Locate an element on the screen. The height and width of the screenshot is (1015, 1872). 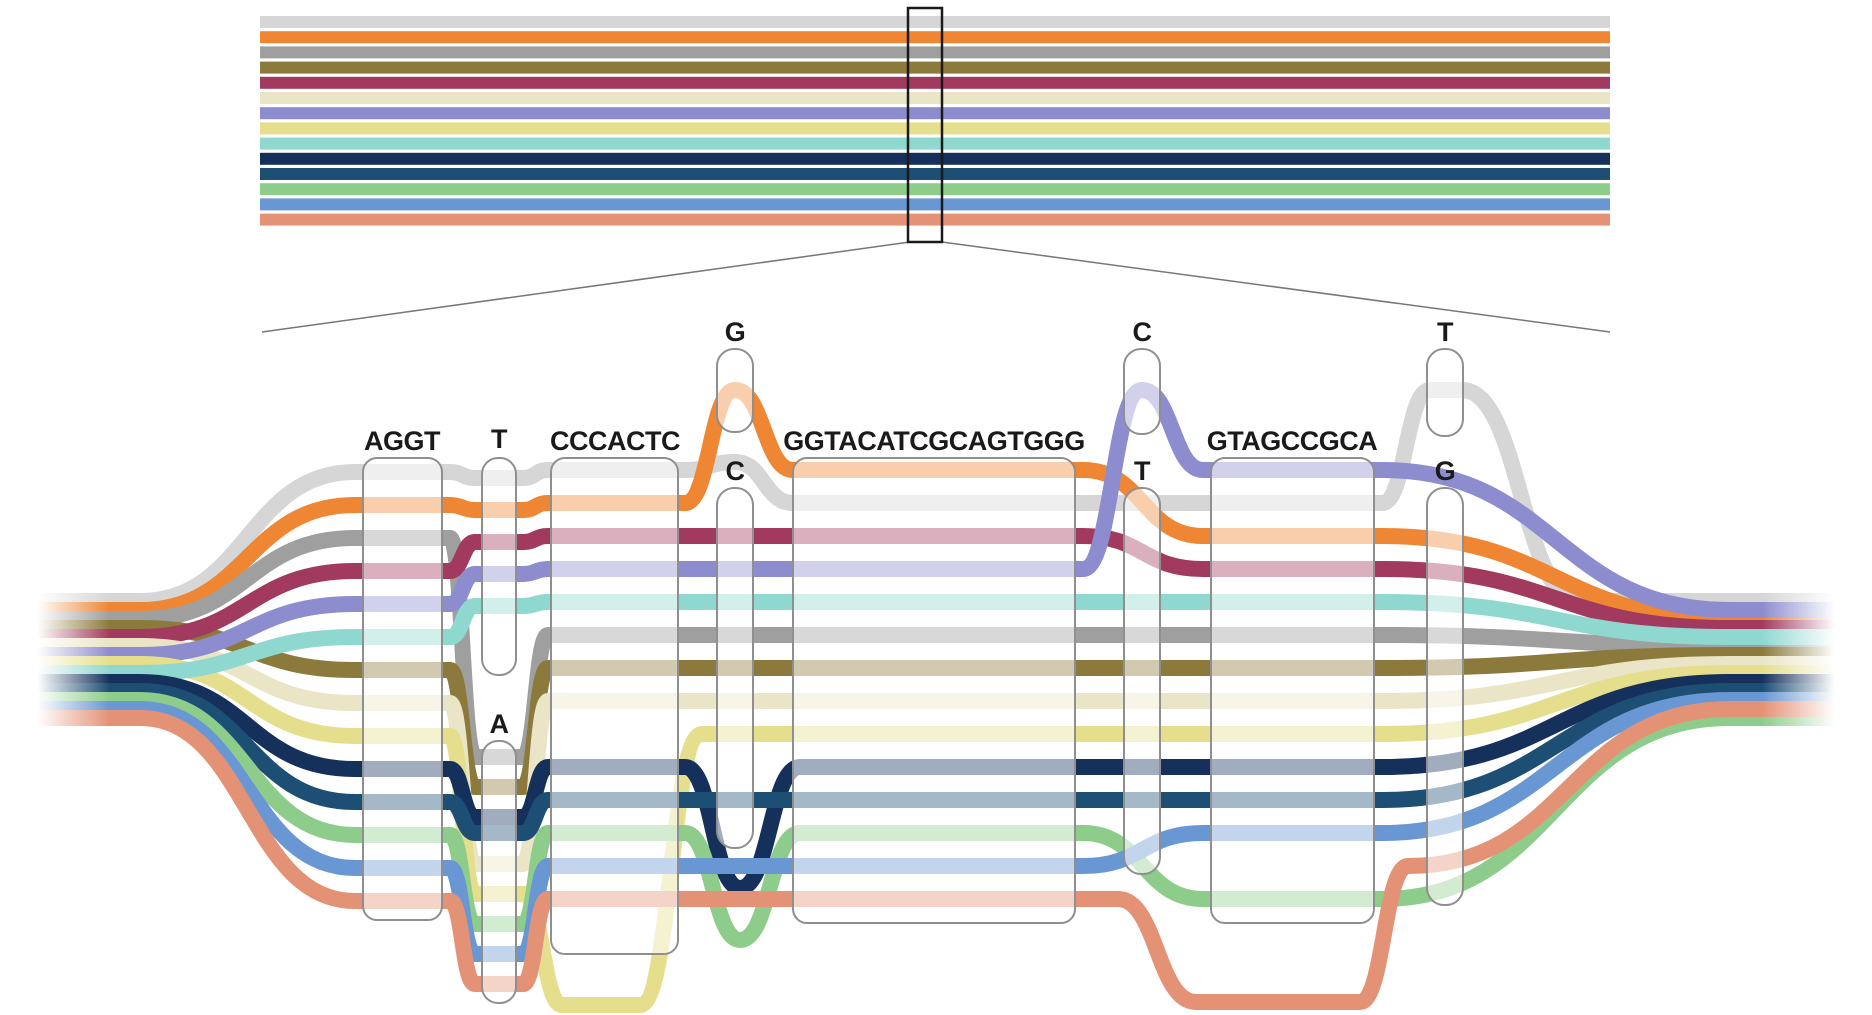
right-edge-fade is located at coordinates (1817, 677).